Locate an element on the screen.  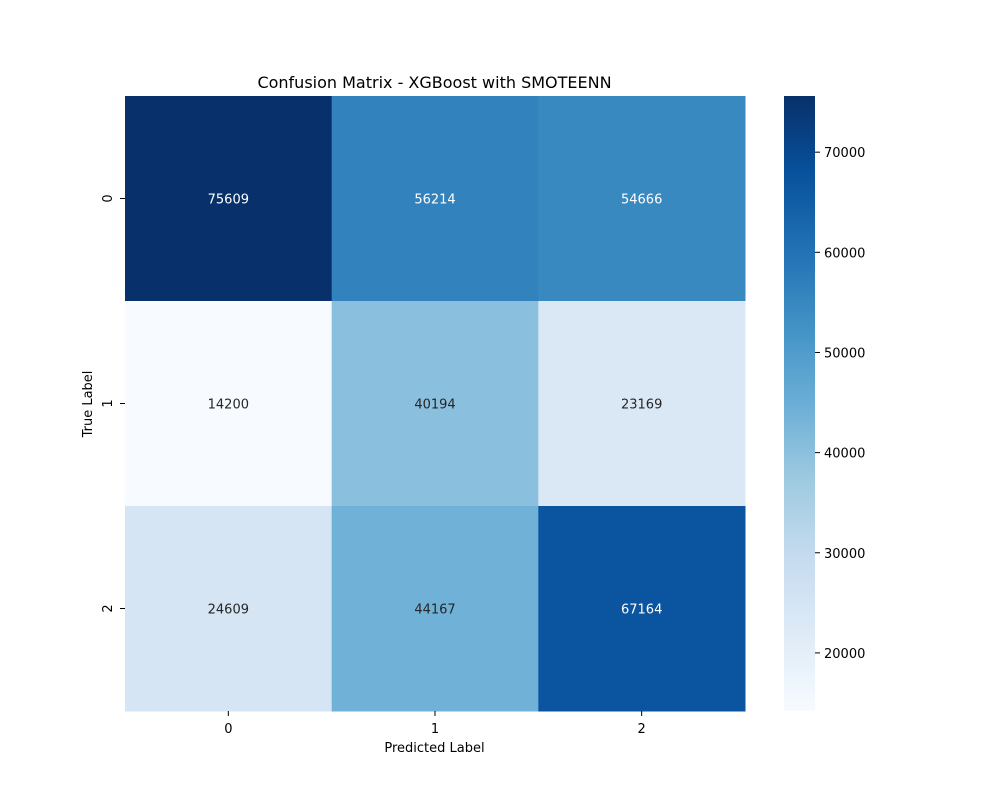
cell-value-label: 67164 is located at coordinates (641, 610).